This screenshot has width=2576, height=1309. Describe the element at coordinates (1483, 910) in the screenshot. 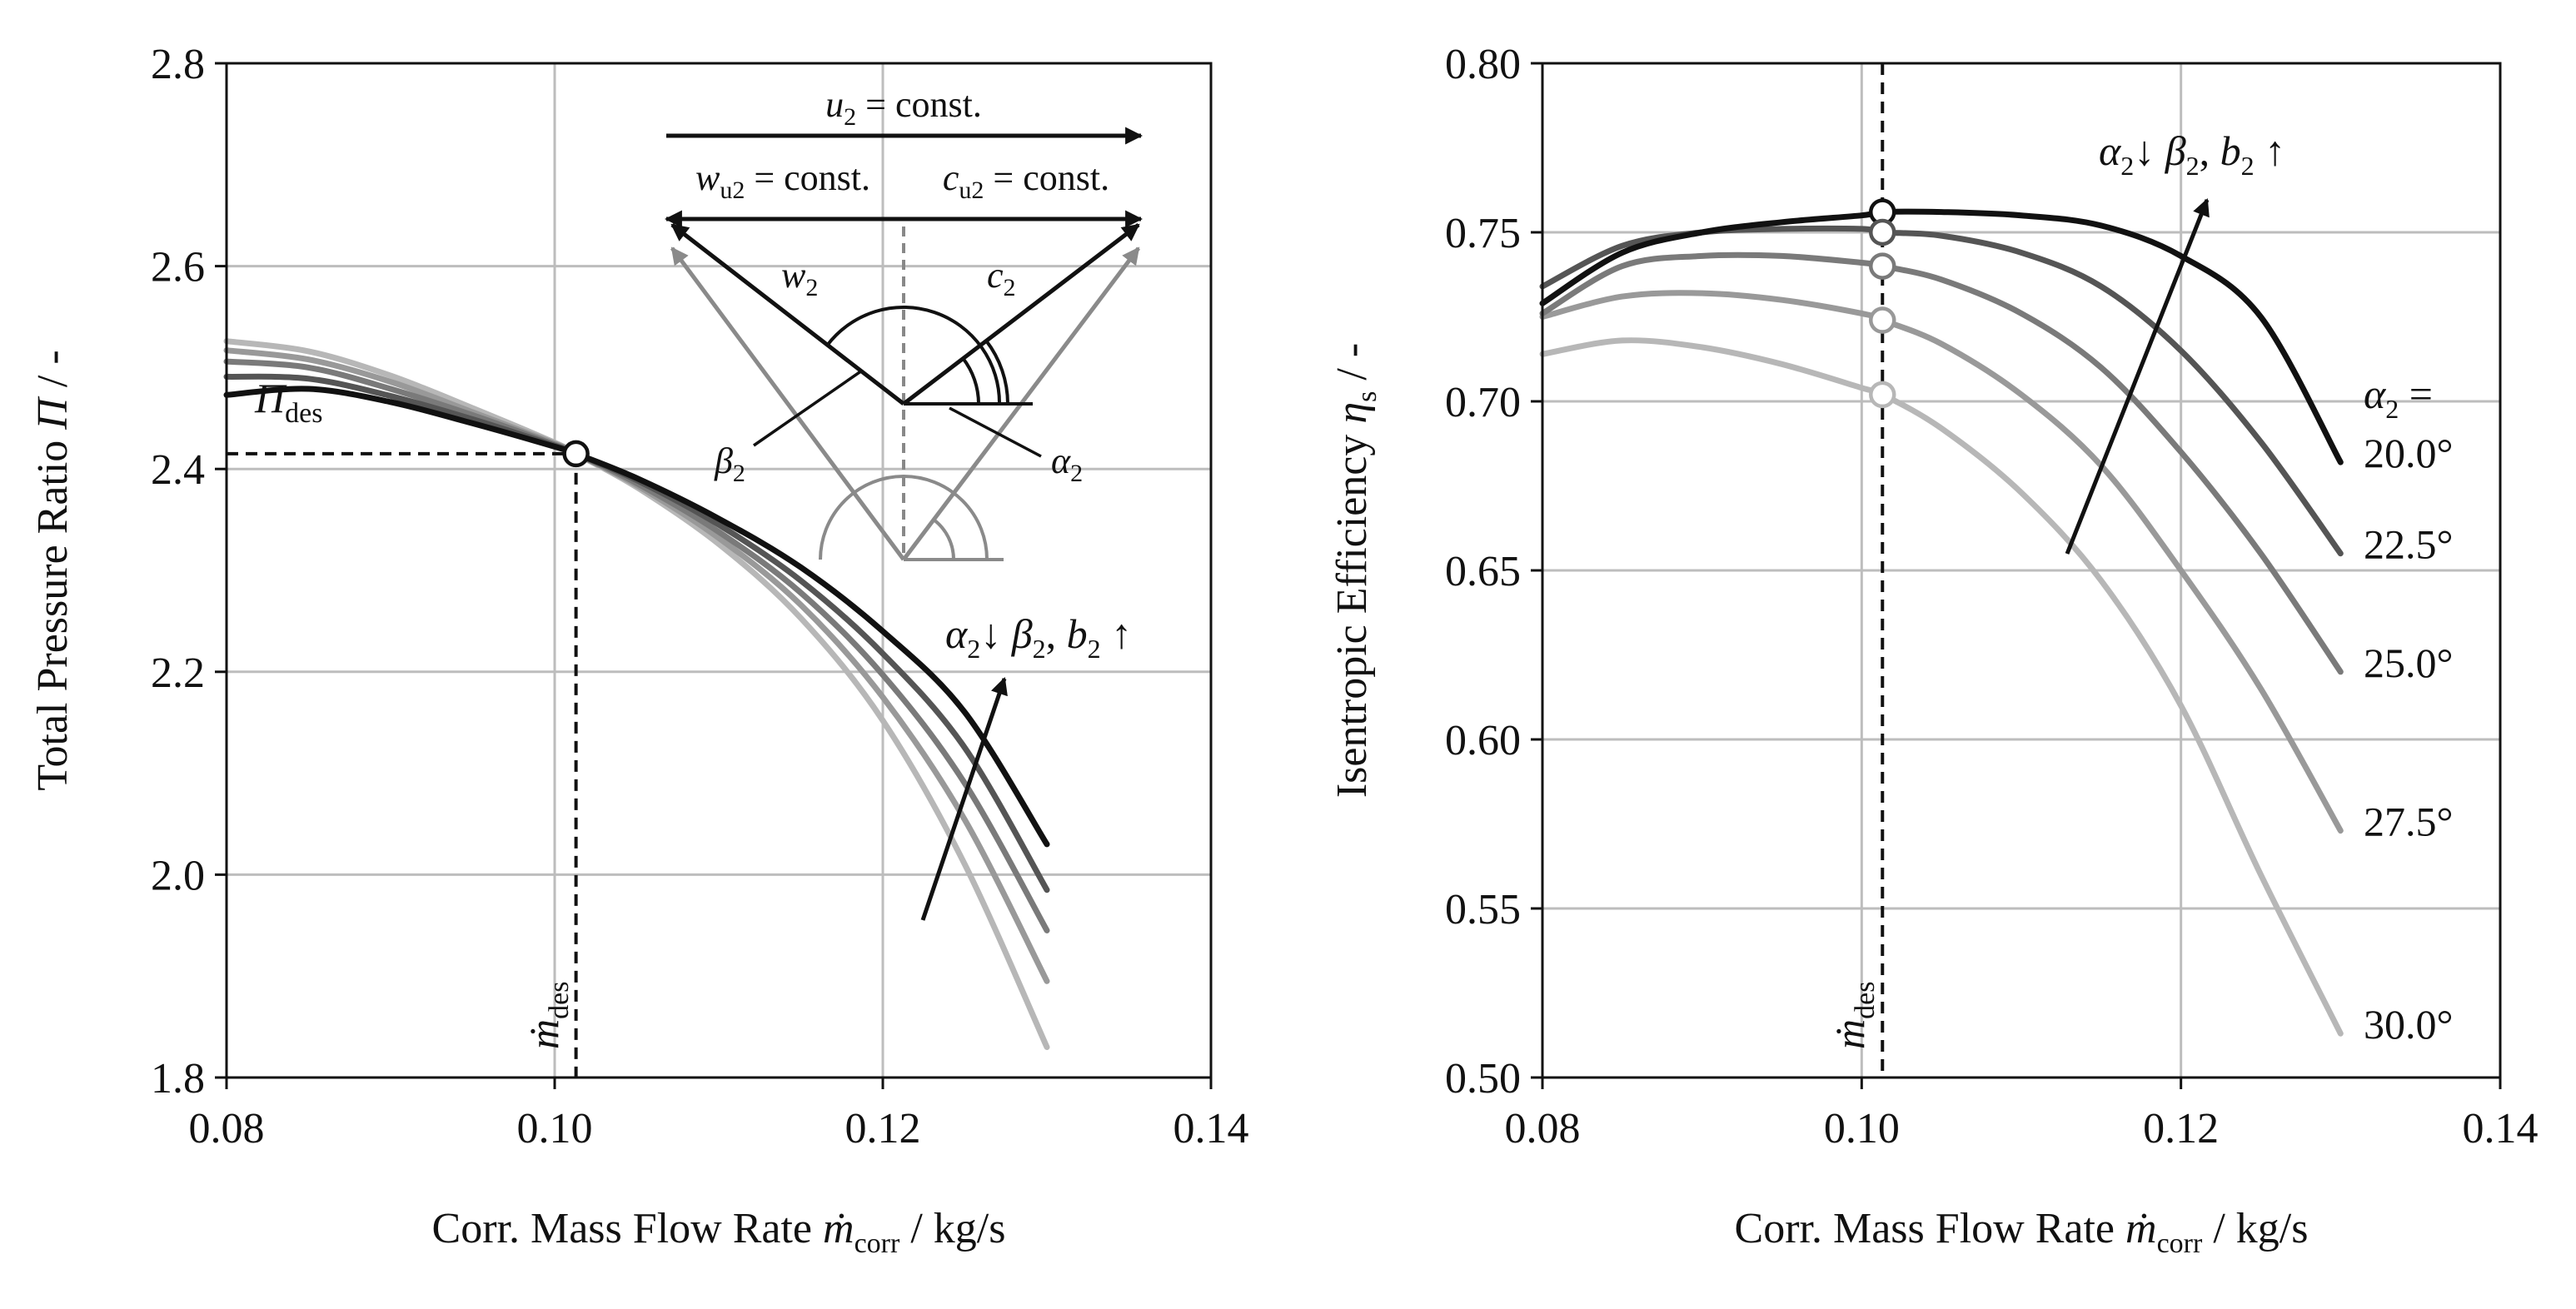

I see `right-y-tick-1: 0.55` at that location.